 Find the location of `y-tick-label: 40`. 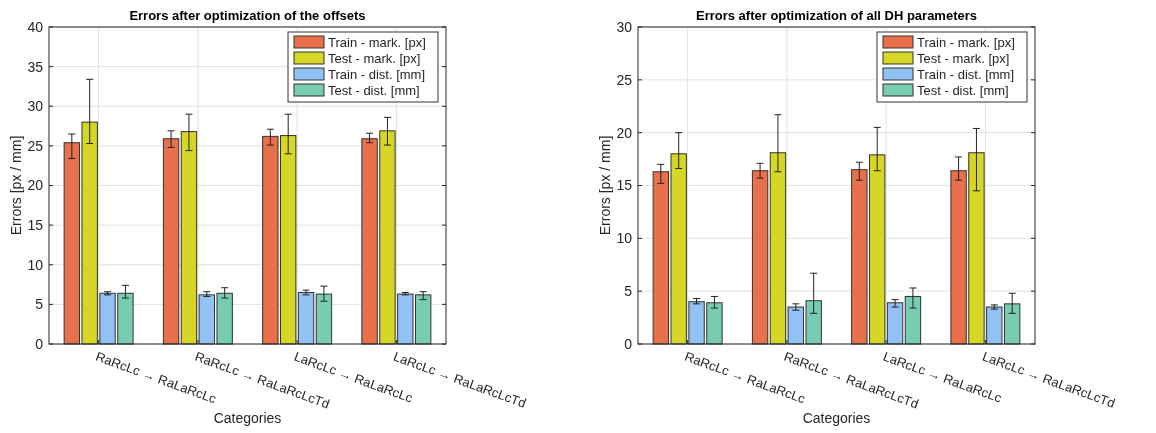

y-tick-label: 40 is located at coordinates (35, 26).